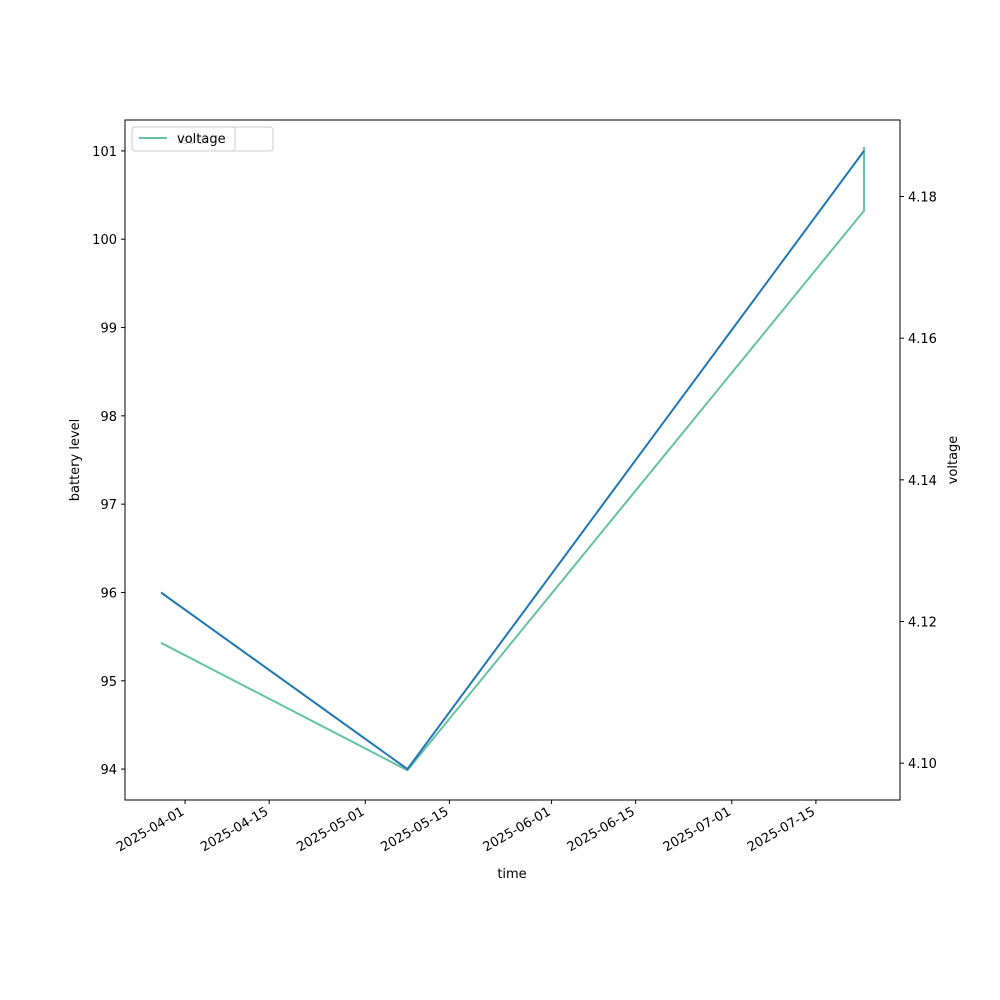  Describe the element at coordinates (150, 829) in the screenshot. I see `x-tick-label: 2025-04-01` at that location.